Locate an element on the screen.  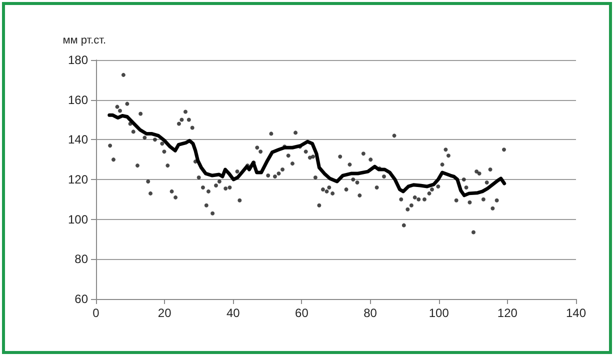
y-tick-label: 80 is located at coordinates (81, 259).